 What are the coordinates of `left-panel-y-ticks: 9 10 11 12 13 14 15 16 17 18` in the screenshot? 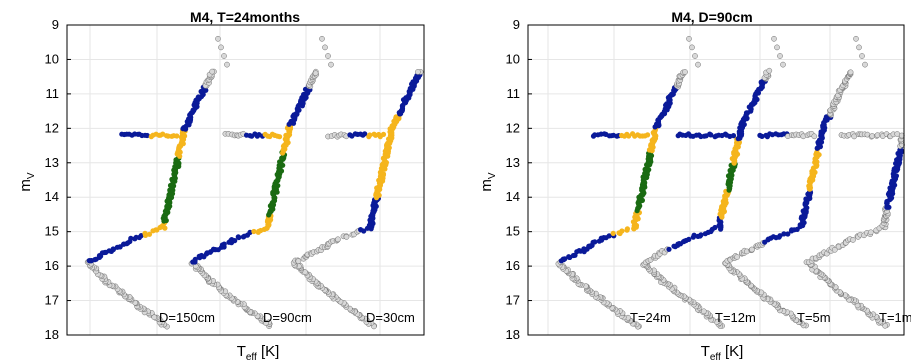 It's located at (58, 179).